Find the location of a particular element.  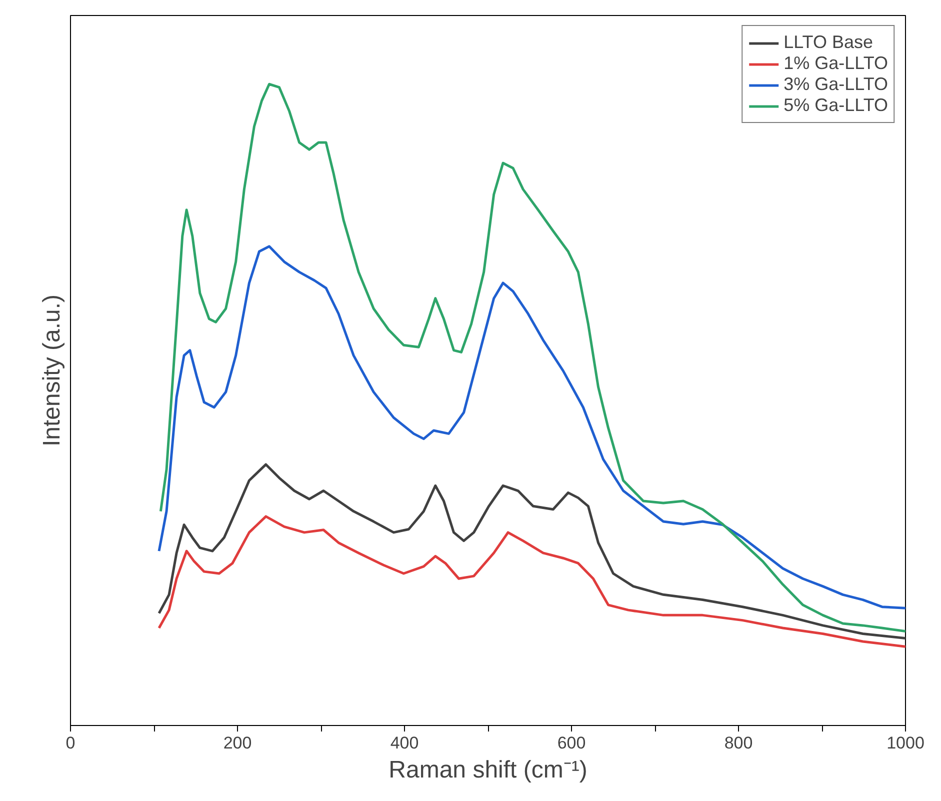

legend-label: 3% Ga-LLTO is located at coordinates (836, 84).